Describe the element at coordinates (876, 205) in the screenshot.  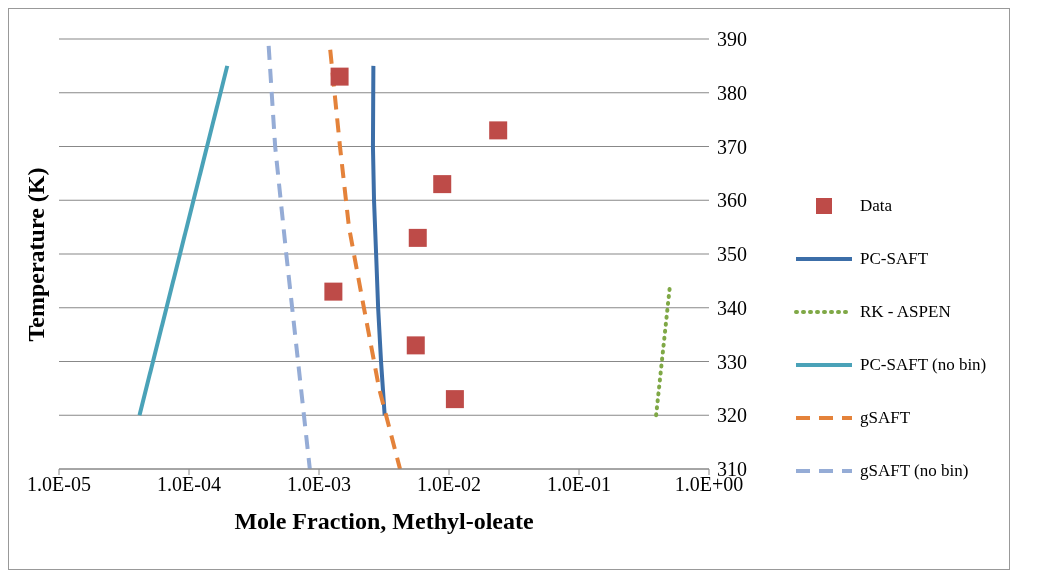
I see `legend-label: Data` at that location.